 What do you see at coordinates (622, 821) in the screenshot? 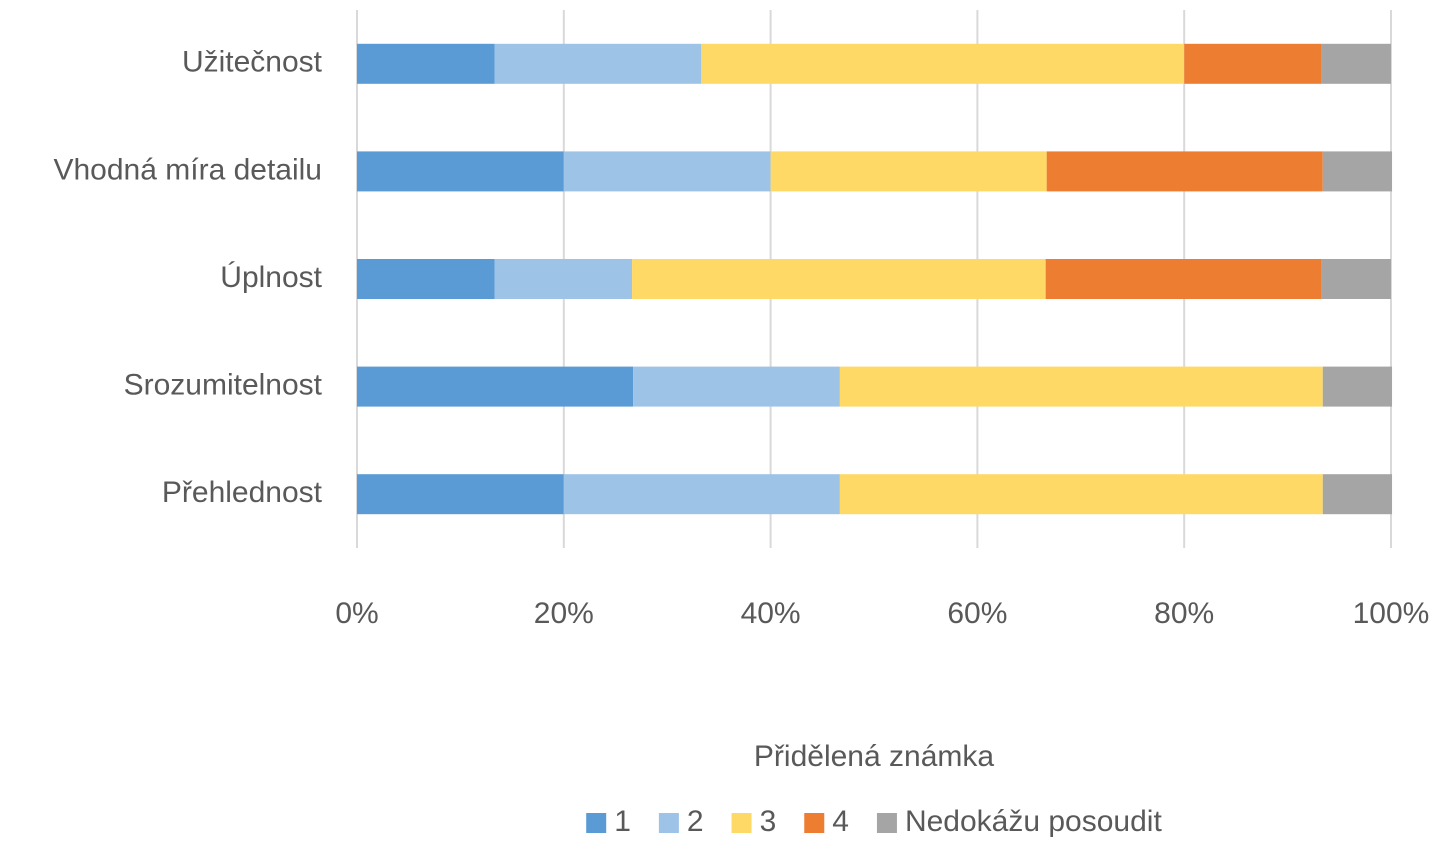
I see `legend-label: 1` at bounding box center [622, 821].